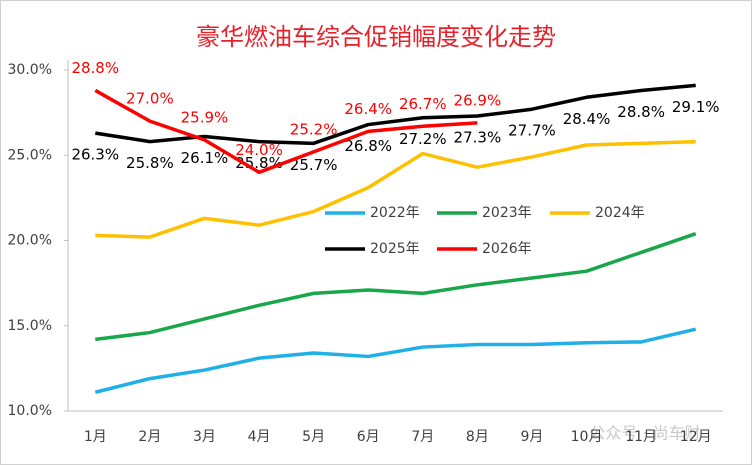 The width and height of the screenshot is (752, 465). I want to click on legend-label: 2022年, so click(395, 213).